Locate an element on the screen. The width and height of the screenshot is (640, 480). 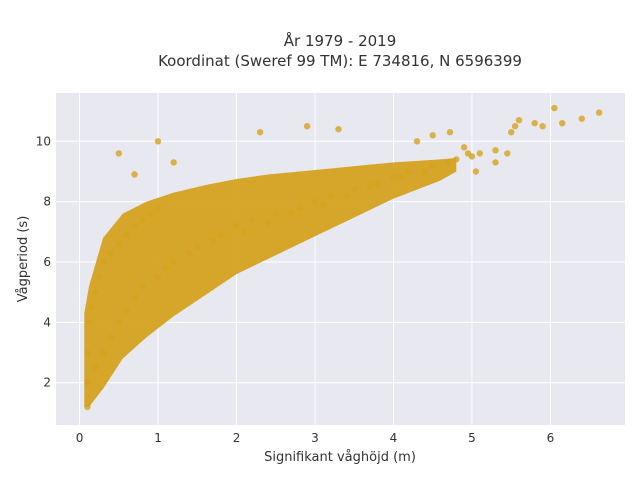
x-axis-title: Signifikant våghöjd (m) is located at coordinates (340, 457).